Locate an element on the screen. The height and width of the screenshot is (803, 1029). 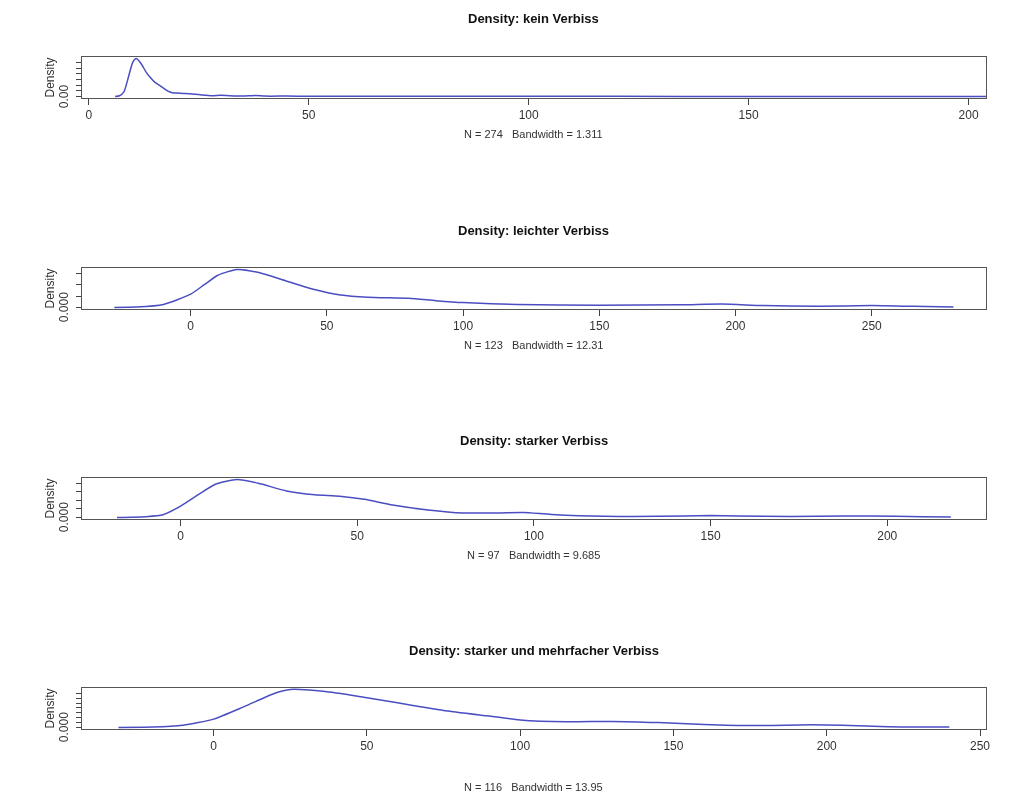
x-axis-title: N = 123 Bandwidth = 12.31 is located at coordinates (534, 345).